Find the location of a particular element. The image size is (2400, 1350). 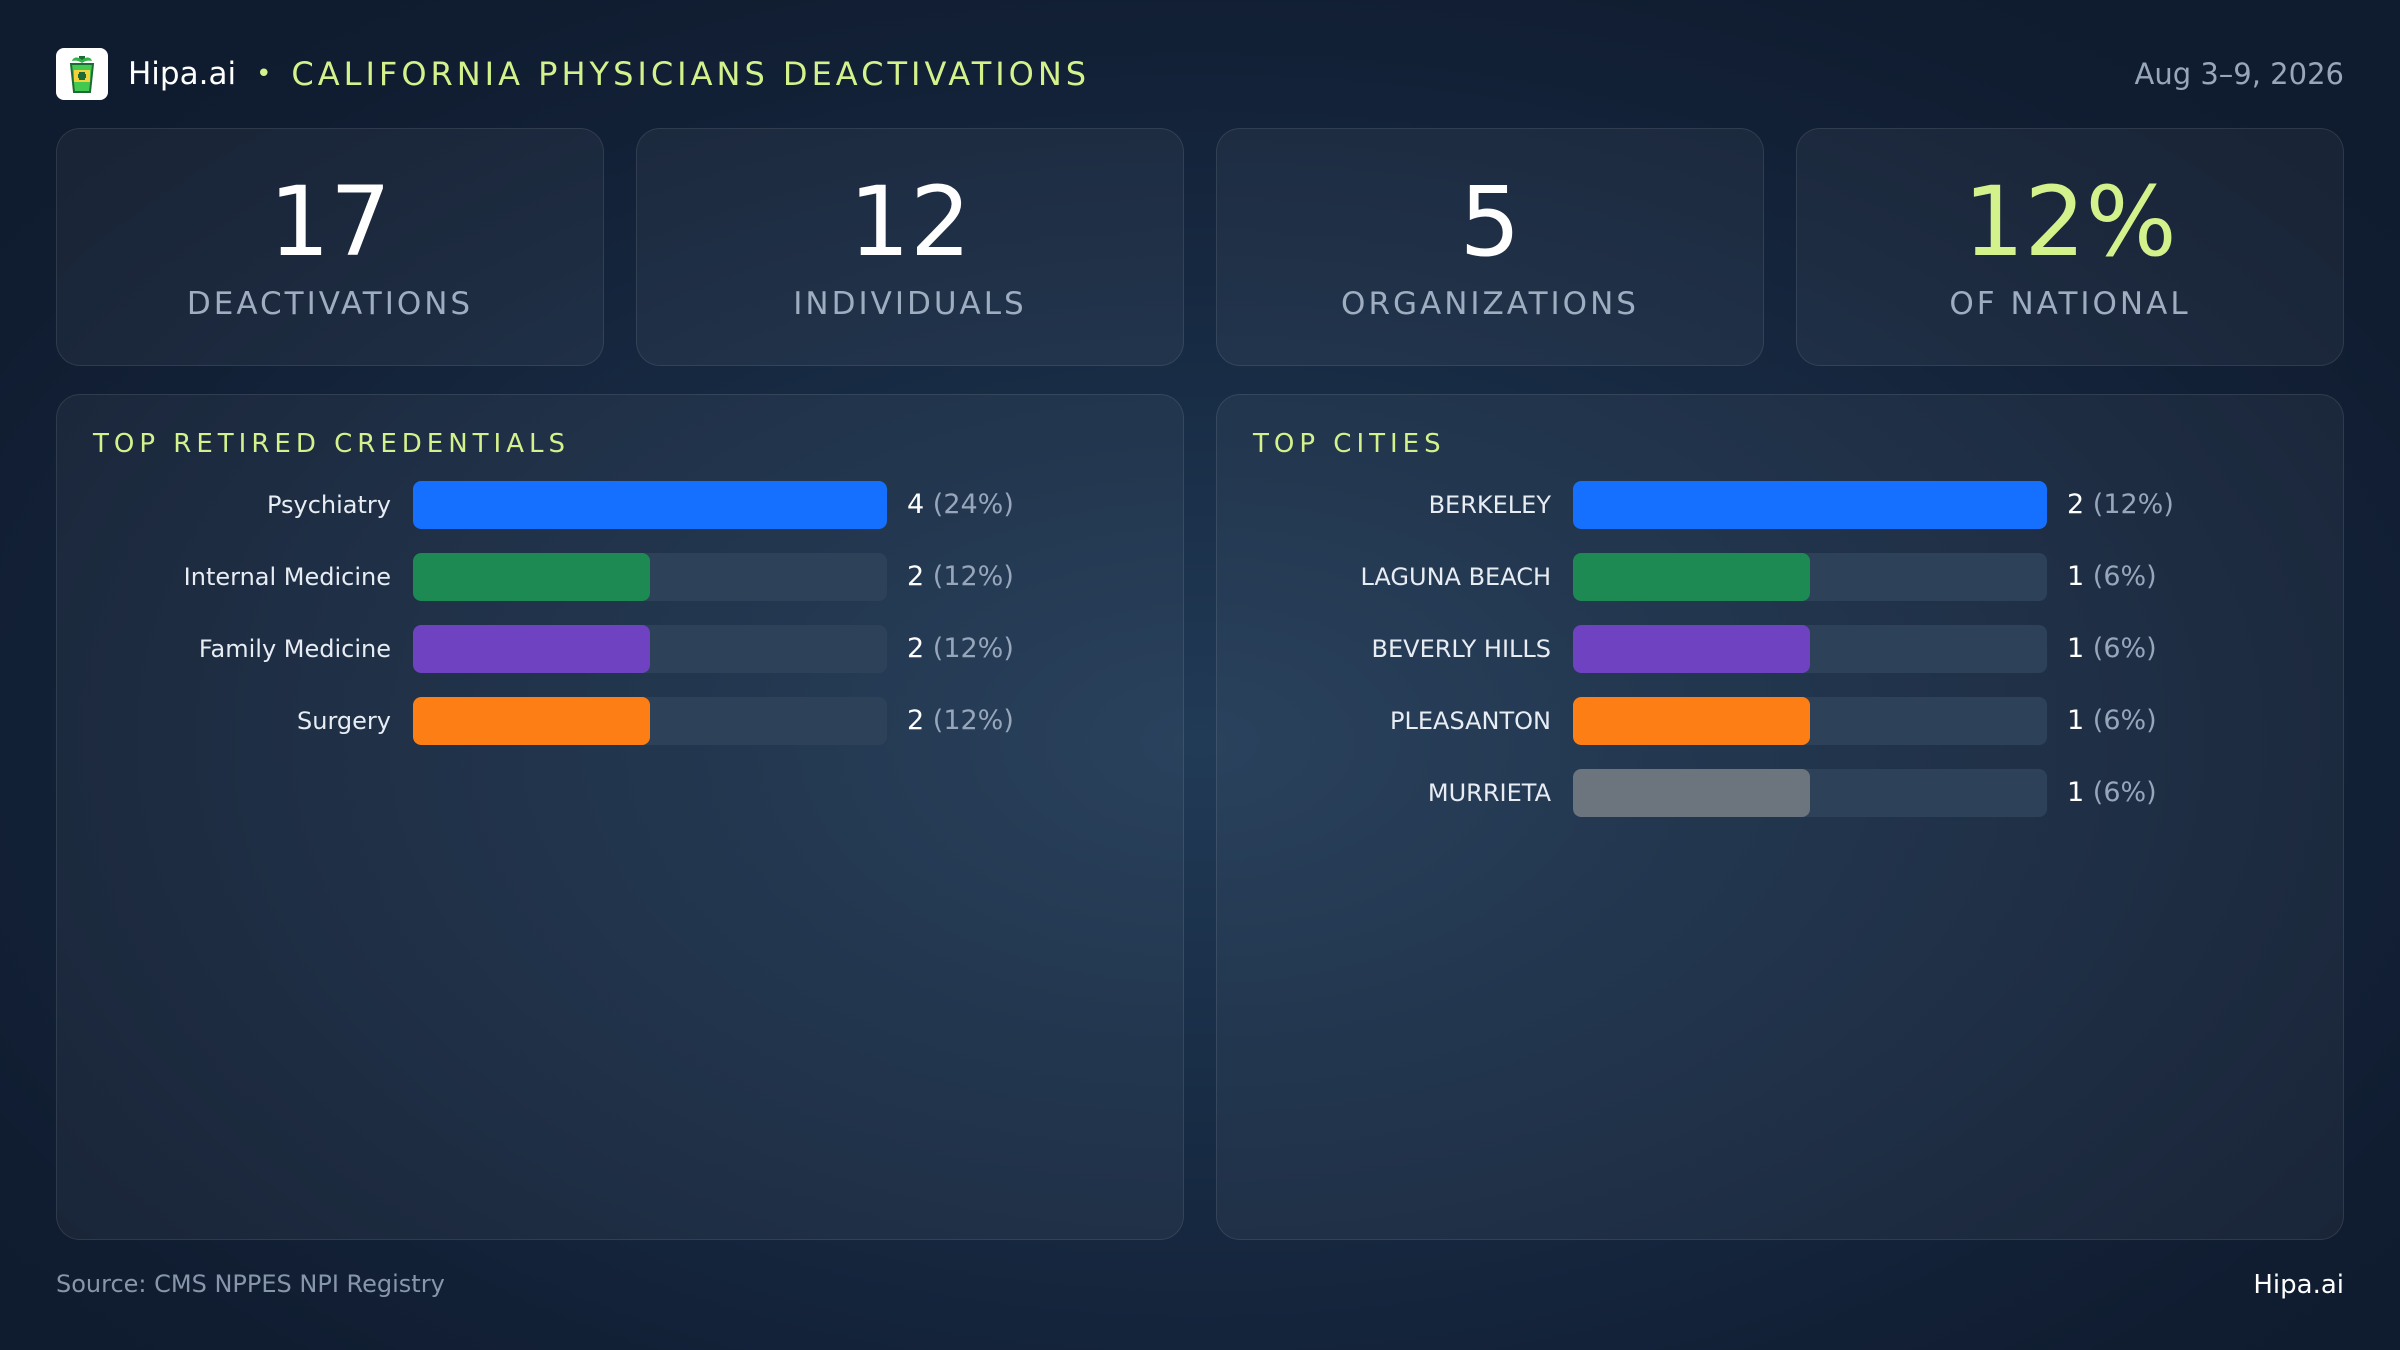

bar-label-wrap: MURRIETA is located at coordinates (1384, 793).